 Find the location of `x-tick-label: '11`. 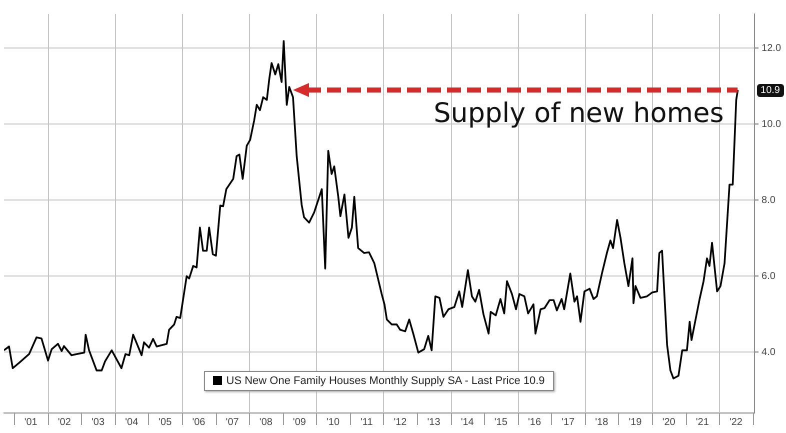

x-tick-label: '11 is located at coordinates (367, 422).